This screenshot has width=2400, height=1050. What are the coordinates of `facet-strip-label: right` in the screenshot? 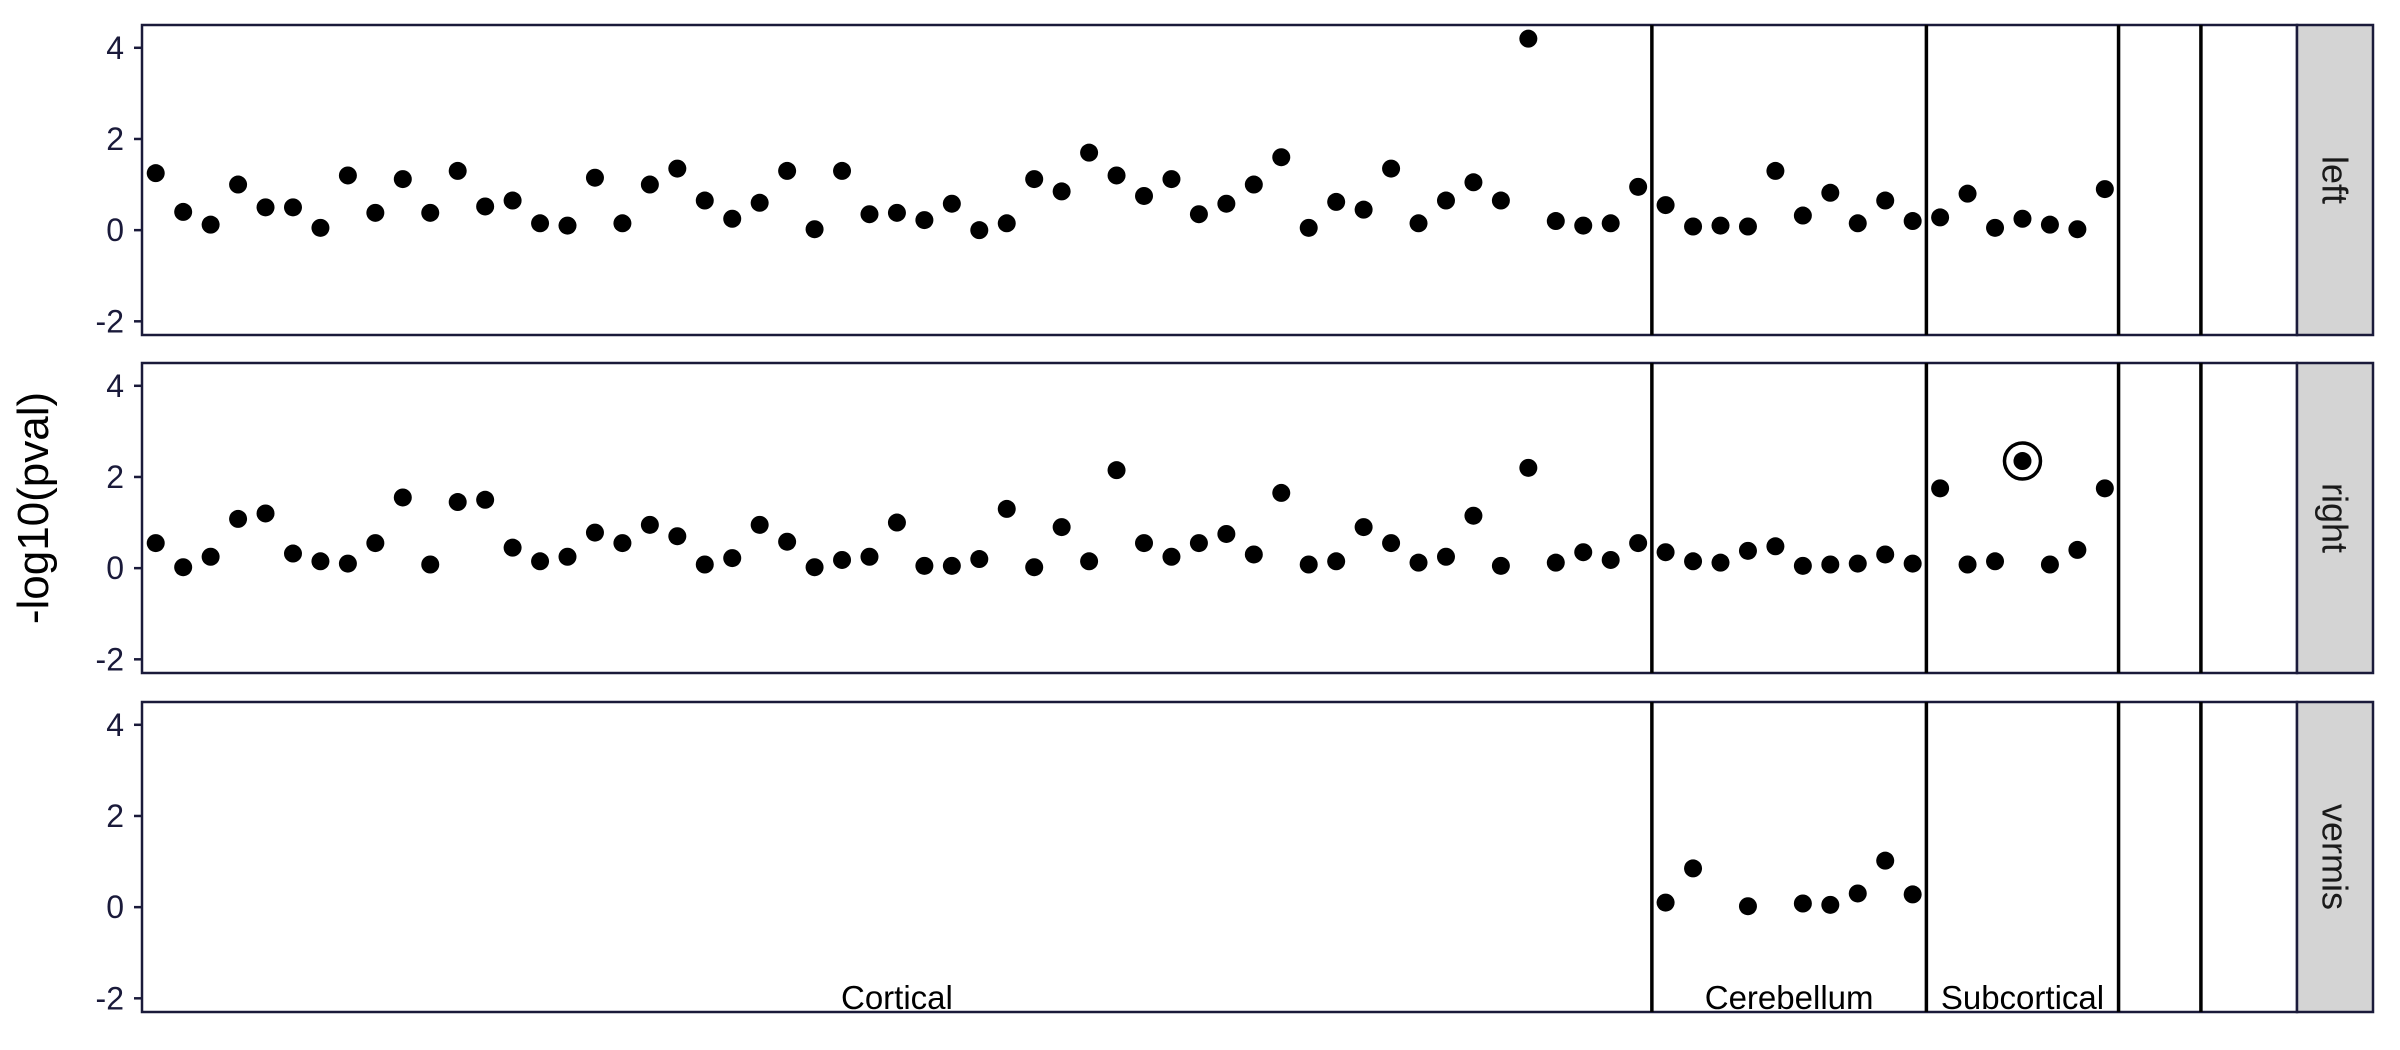 It's located at (2335, 518).